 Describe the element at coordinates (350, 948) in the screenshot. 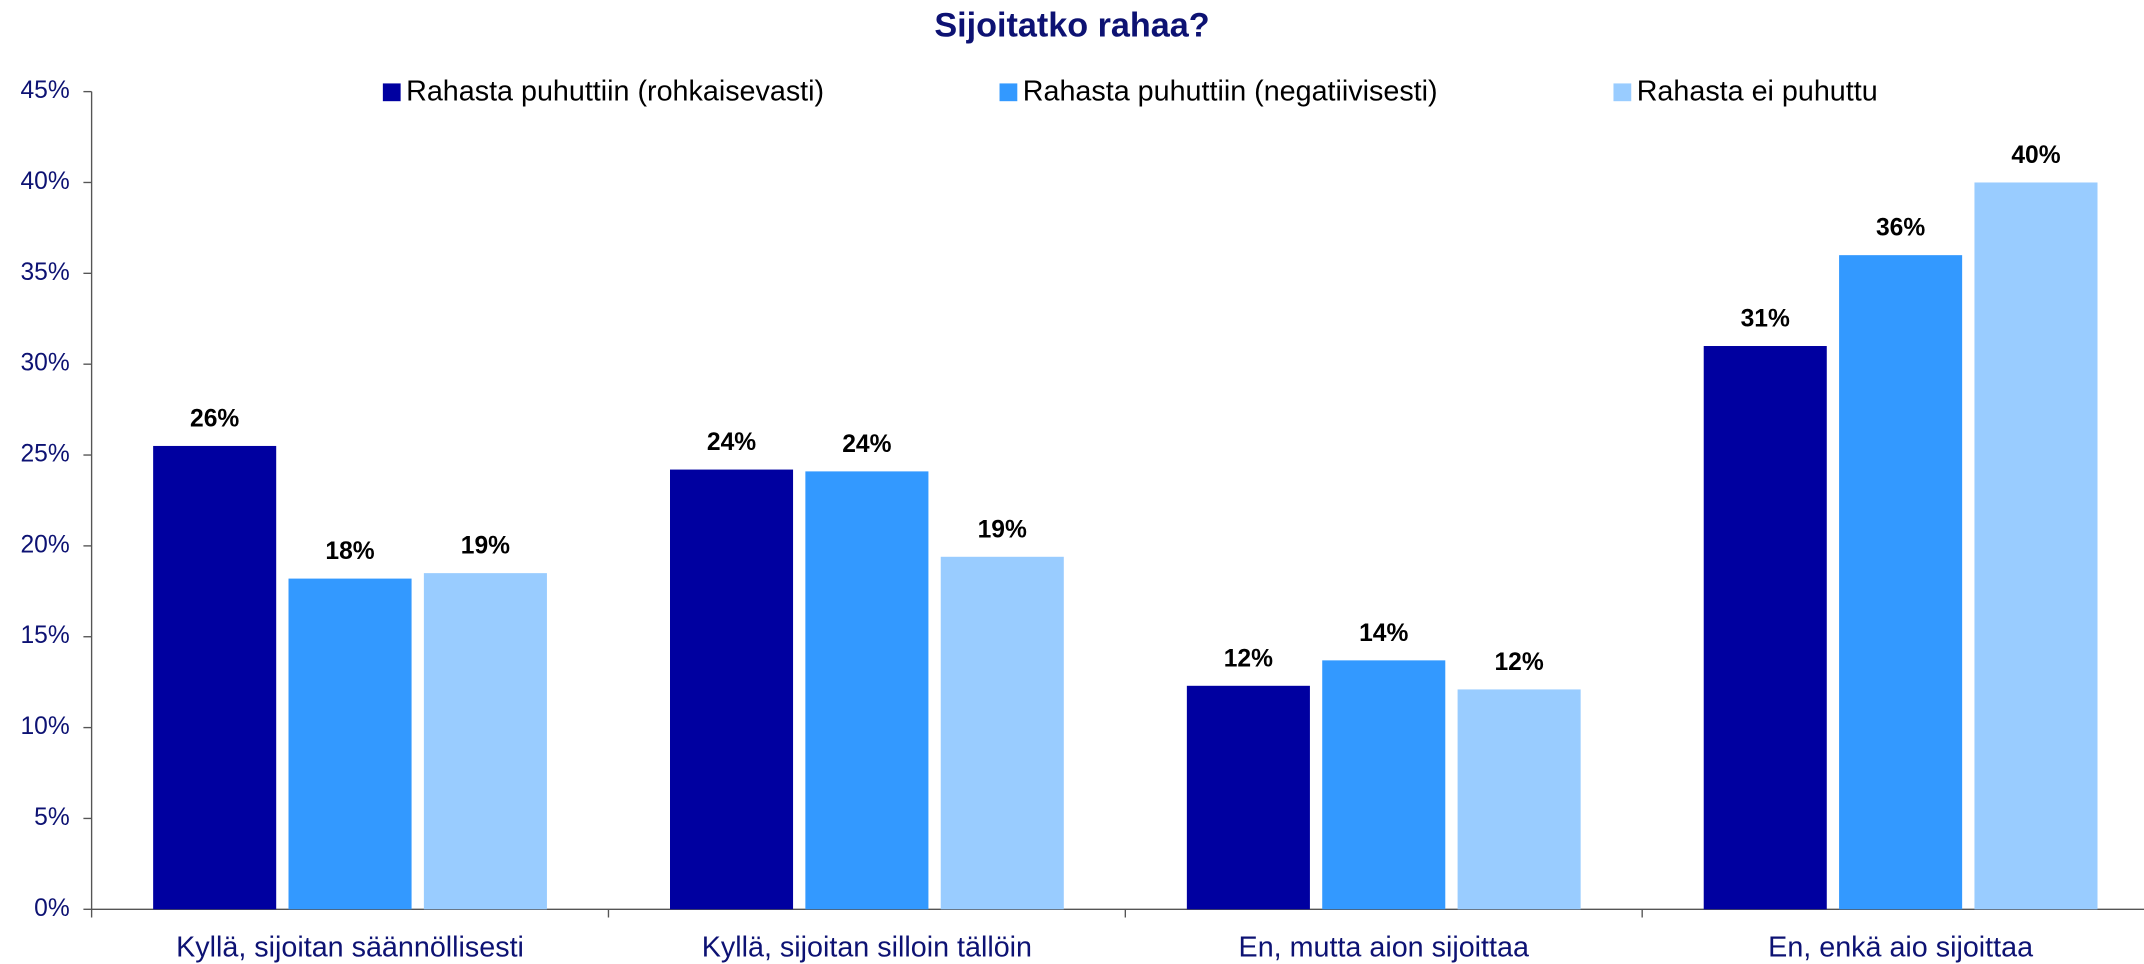

I see `x-tick-label: Kyllä, sijoitan säännöllisesti` at that location.